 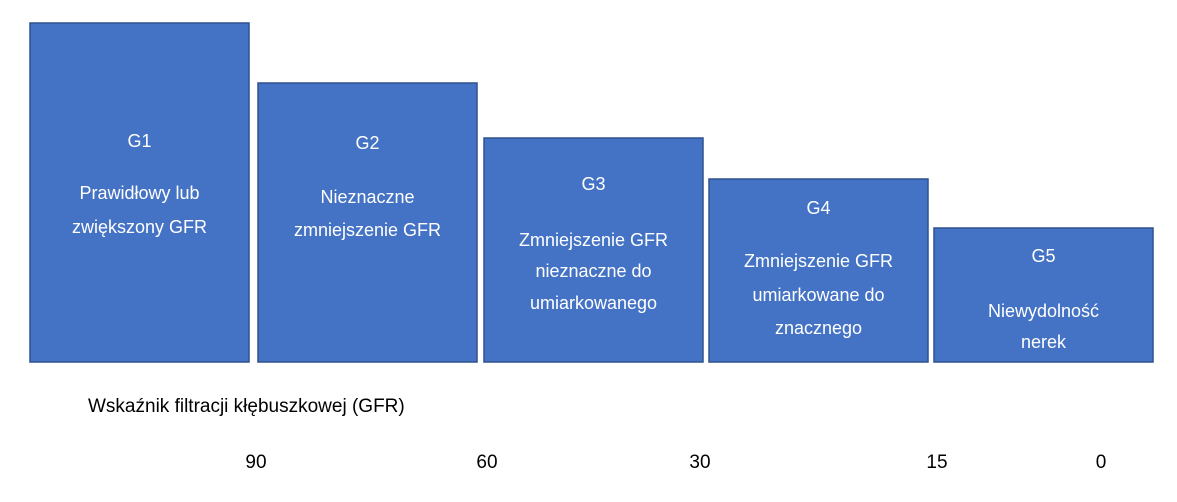 What do you see at coordinates (246, 406) in the screenshot?
I see `axis-label: Wskaźnik filtracji kłębuszkowej (GFR)` at bounding box center [246, 406].